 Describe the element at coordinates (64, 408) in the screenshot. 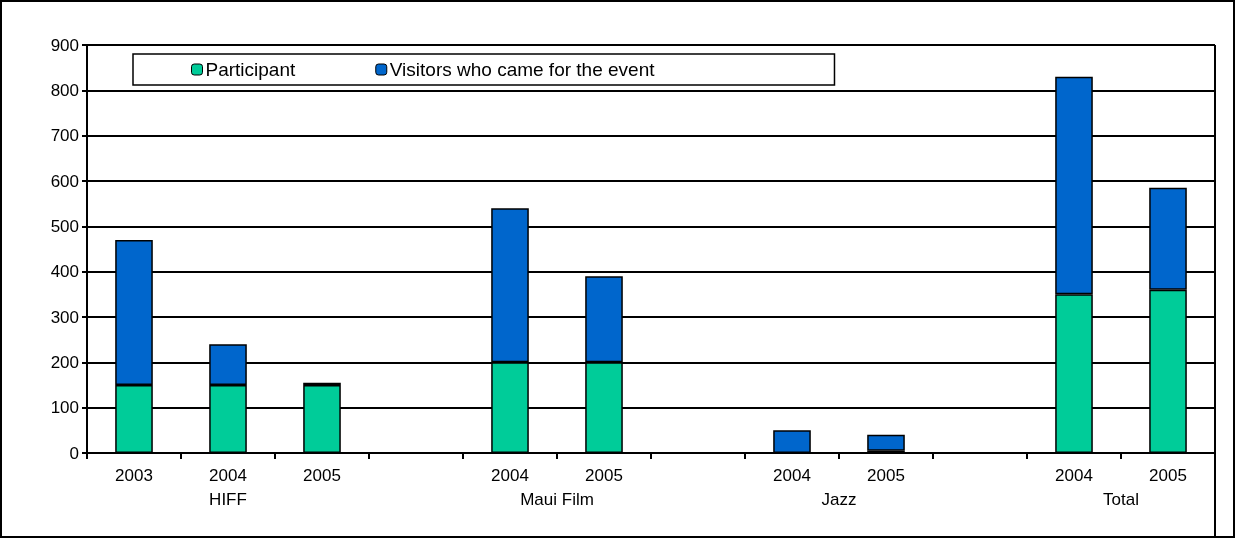

I see `y-tick-label: 100` at that location.